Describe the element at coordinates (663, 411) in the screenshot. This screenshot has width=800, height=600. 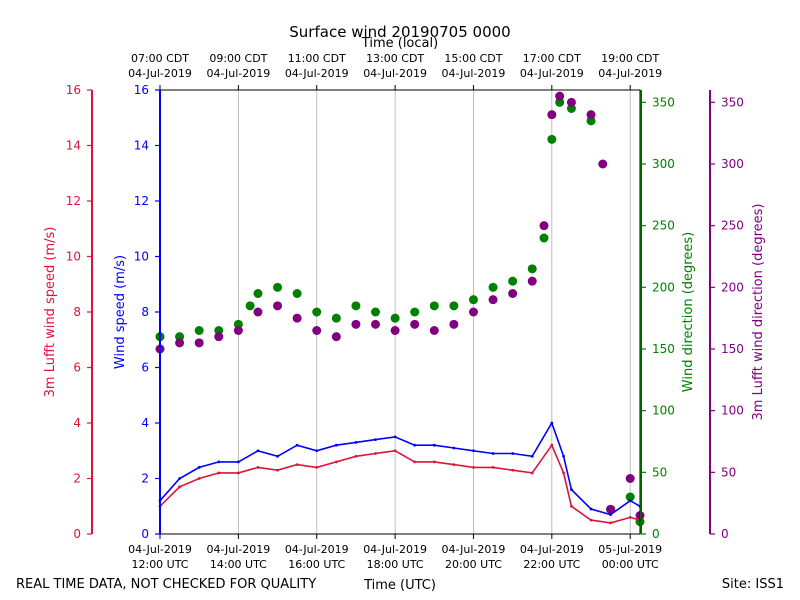
I see `direction-tick-label: 100` at that location.